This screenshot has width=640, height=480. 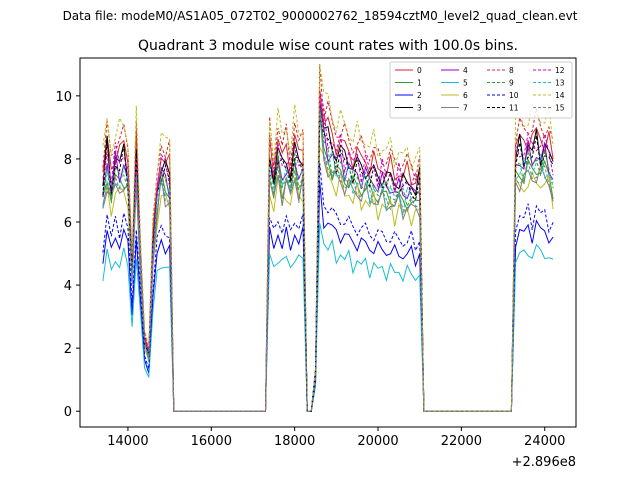 What do you see at coordinates (68, 286) in the screenshot?
I see `y-tick-label: 4` at bounding box center [68, 286].